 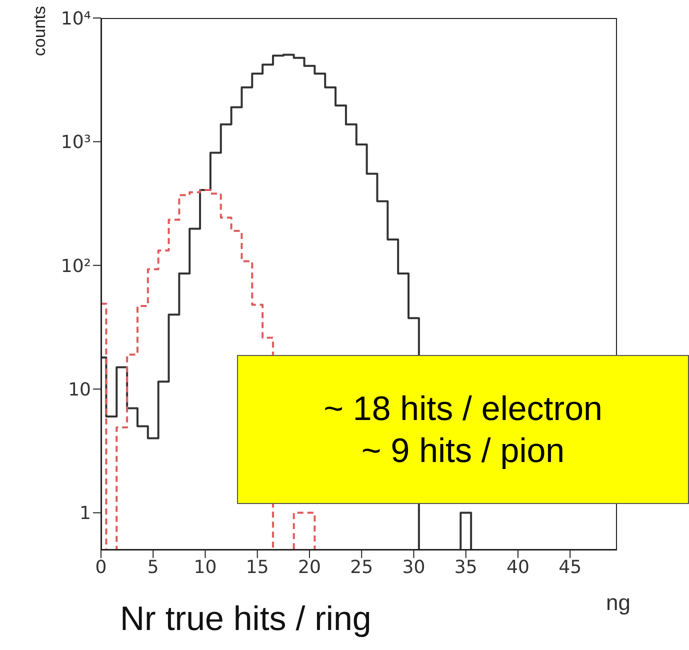 What do you see at coordinates (205, 567) in the screenshot?
I see `x-tick-label: 10` at bounding box center [205, 567].